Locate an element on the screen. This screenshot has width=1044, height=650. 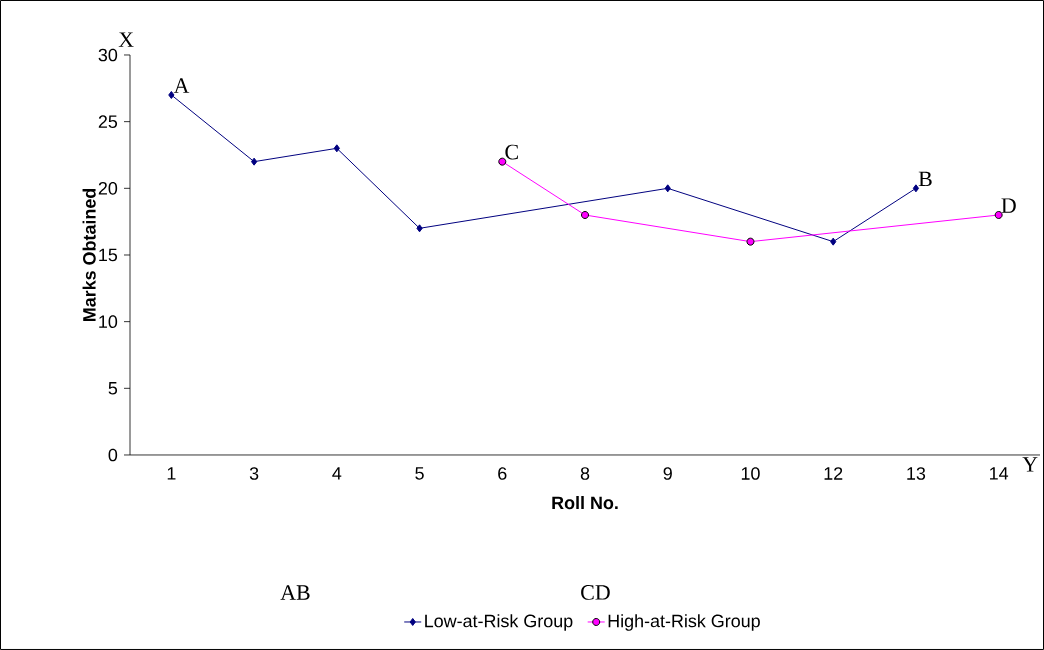
x-tick-label: 3 is located at coordinates (254, 473).